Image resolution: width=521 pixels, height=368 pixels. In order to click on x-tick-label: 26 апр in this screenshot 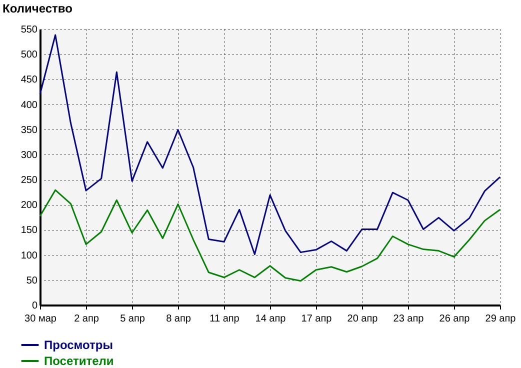, I will do `click(454, 319)`.